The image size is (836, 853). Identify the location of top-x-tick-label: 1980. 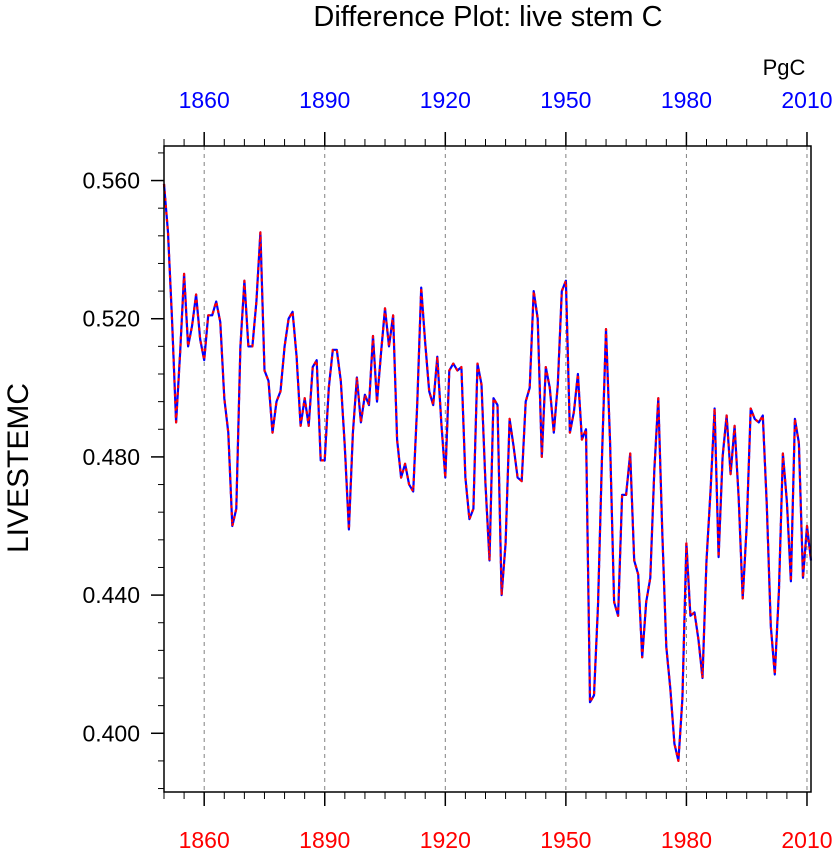
(686, 100).